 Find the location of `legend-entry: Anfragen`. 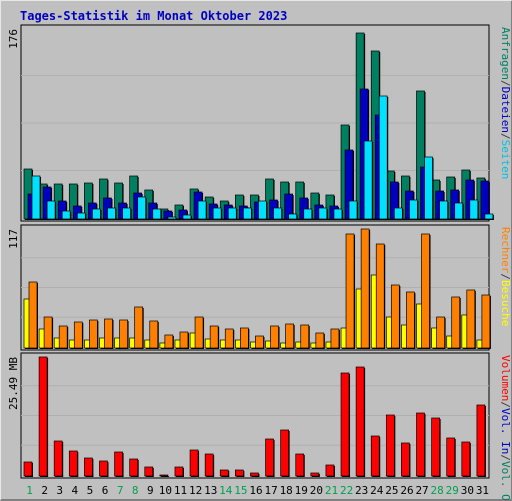

legend-entry: Anfragen is located at coordinates (505, 53).